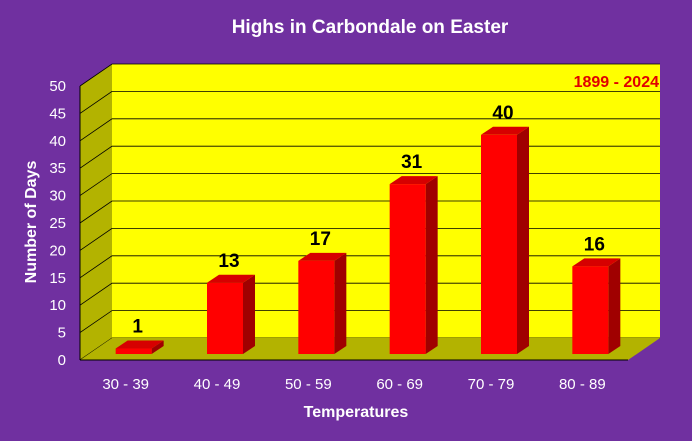 This screenshot has width=692, height=441. What do you see at coordinates (57, 223) in the screenshot?
I see `y-tick-label: 25` at bounding box center [57, 223].